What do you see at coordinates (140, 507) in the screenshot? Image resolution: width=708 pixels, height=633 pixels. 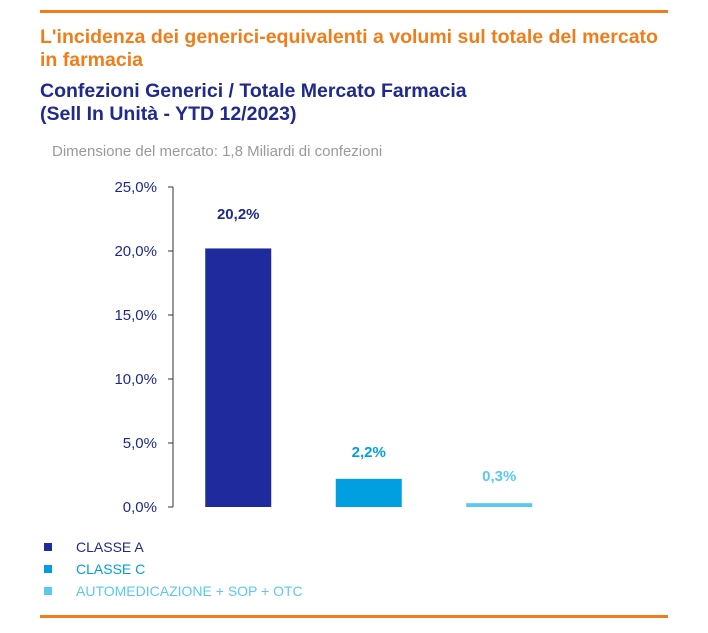 I see `y-tick-label: 0,0%` at bounding box center [140, 507].